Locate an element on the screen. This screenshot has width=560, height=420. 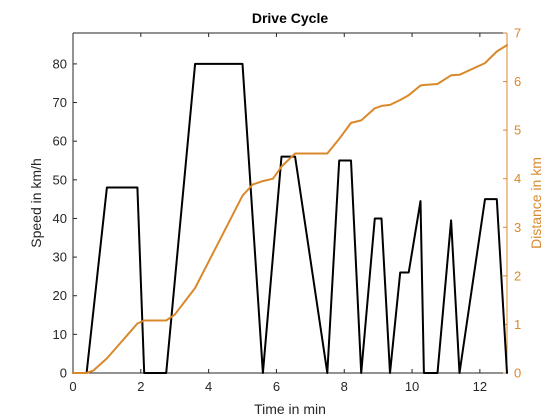
right-y-tick-label: 0 is located at coordinates (517, 373).